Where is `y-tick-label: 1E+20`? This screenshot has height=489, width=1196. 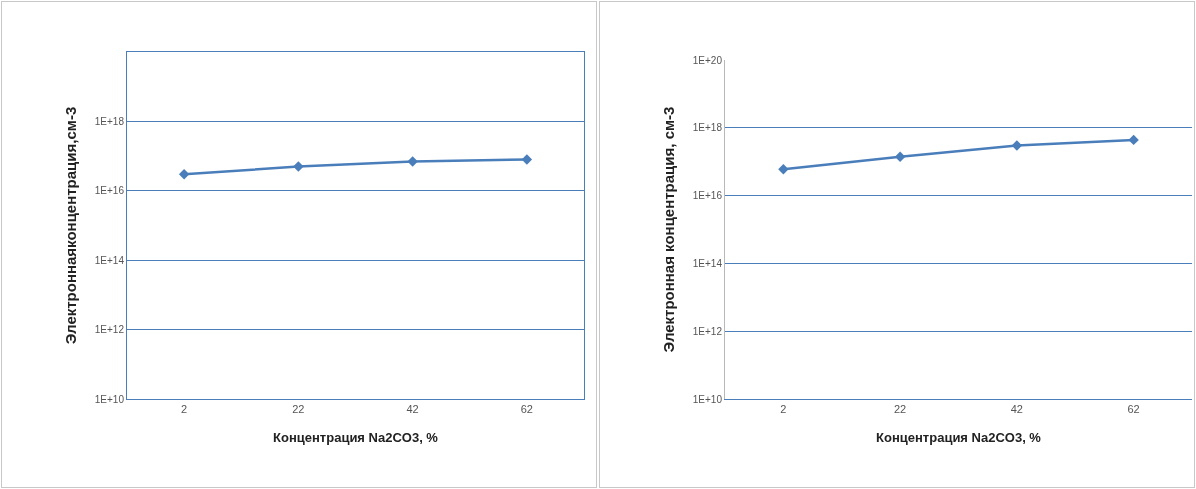 y-tick-label: 1E+20 is located at coordinates (707, 60).